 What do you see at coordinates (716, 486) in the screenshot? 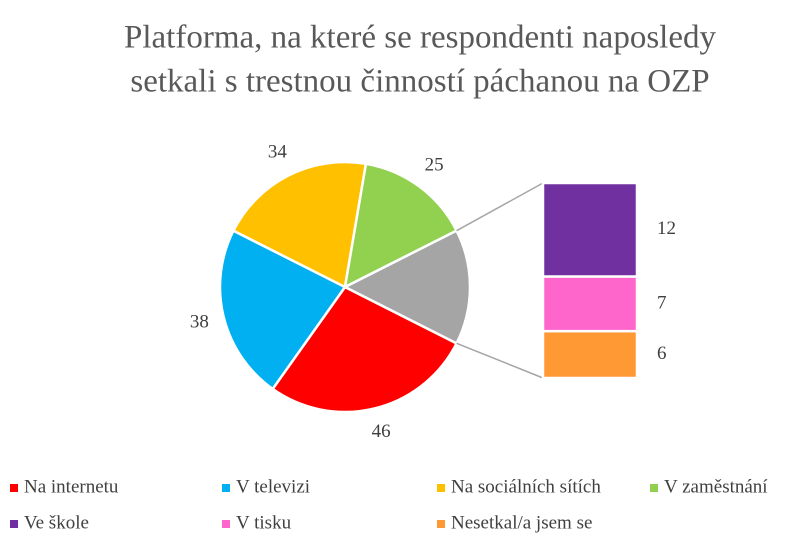
I see `legend-label: V zaměstnání` at bounding box center [716, 486].